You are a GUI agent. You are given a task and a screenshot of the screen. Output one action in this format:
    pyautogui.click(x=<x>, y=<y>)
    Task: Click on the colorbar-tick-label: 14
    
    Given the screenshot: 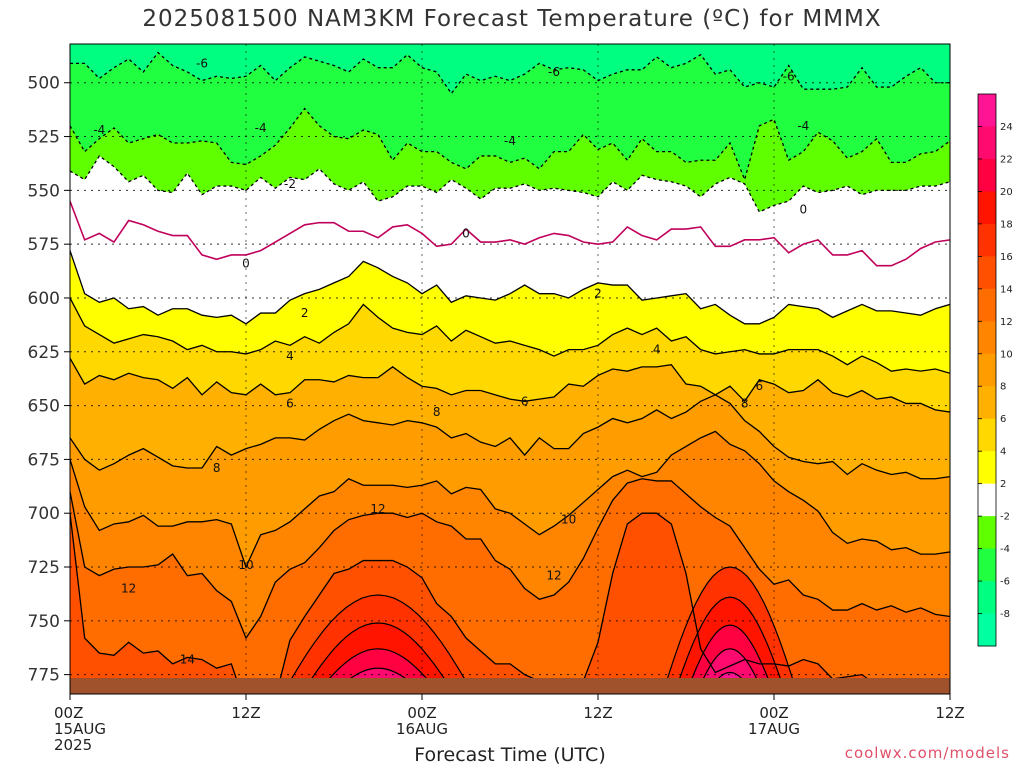 What is the action you would take?
    pyautogui.click(x=1006, y=289)
    